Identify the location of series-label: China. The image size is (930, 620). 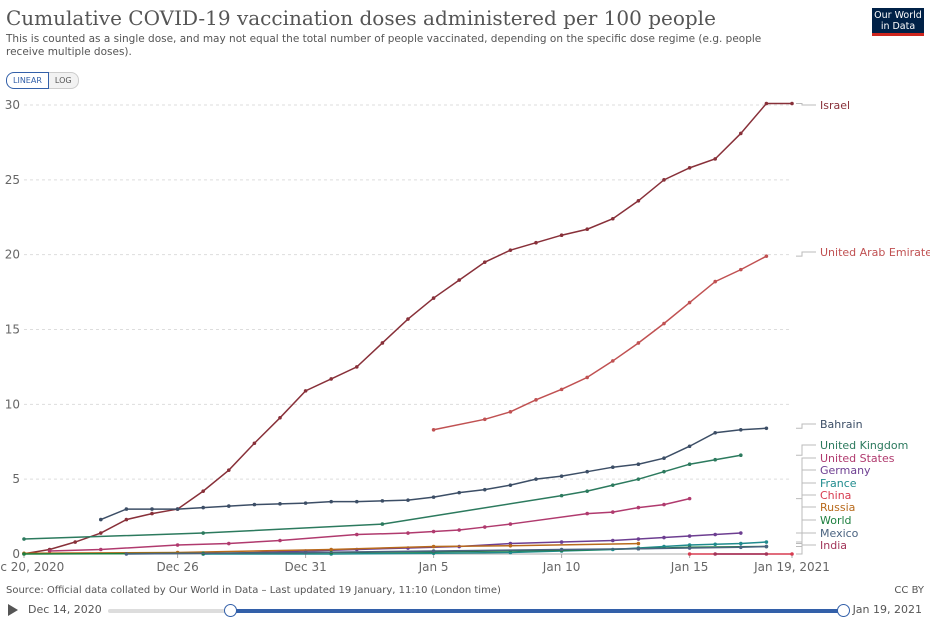
(835, 495).